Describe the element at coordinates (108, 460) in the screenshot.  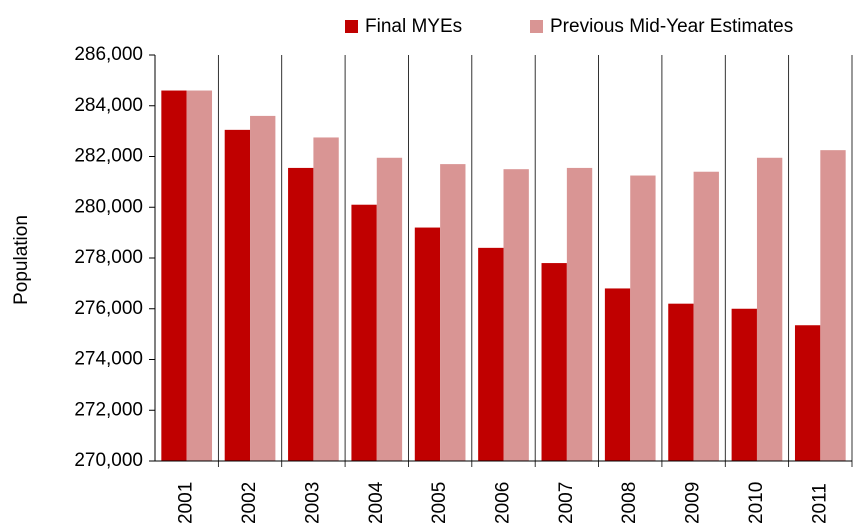
I see `y-tick-label: 270,000` at that location.